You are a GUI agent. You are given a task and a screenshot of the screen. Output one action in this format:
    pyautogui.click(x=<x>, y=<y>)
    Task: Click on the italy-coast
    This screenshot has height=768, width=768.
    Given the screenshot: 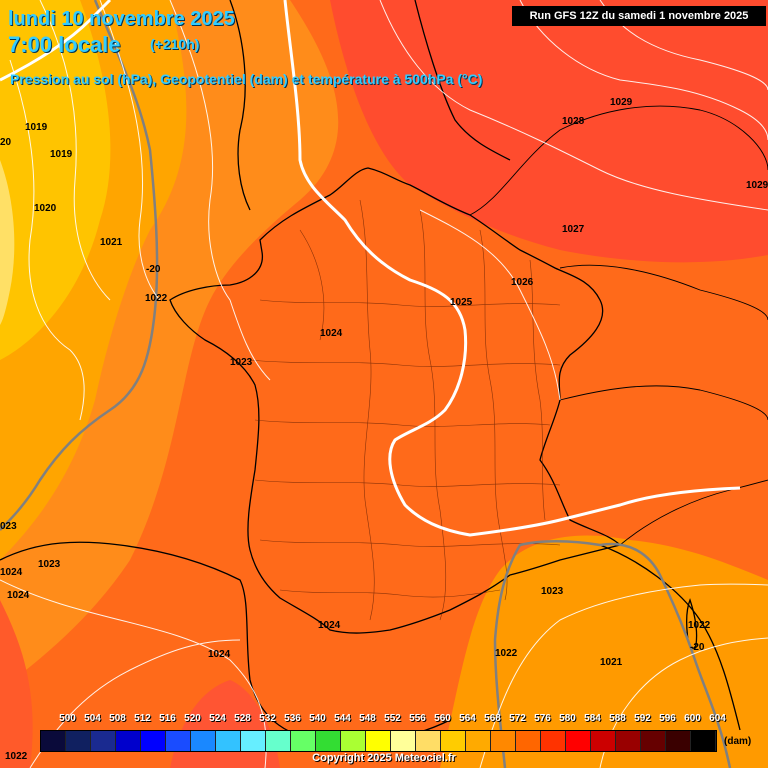 What is the action you would take?
    pyautogui.click(x=670, y=637)
    